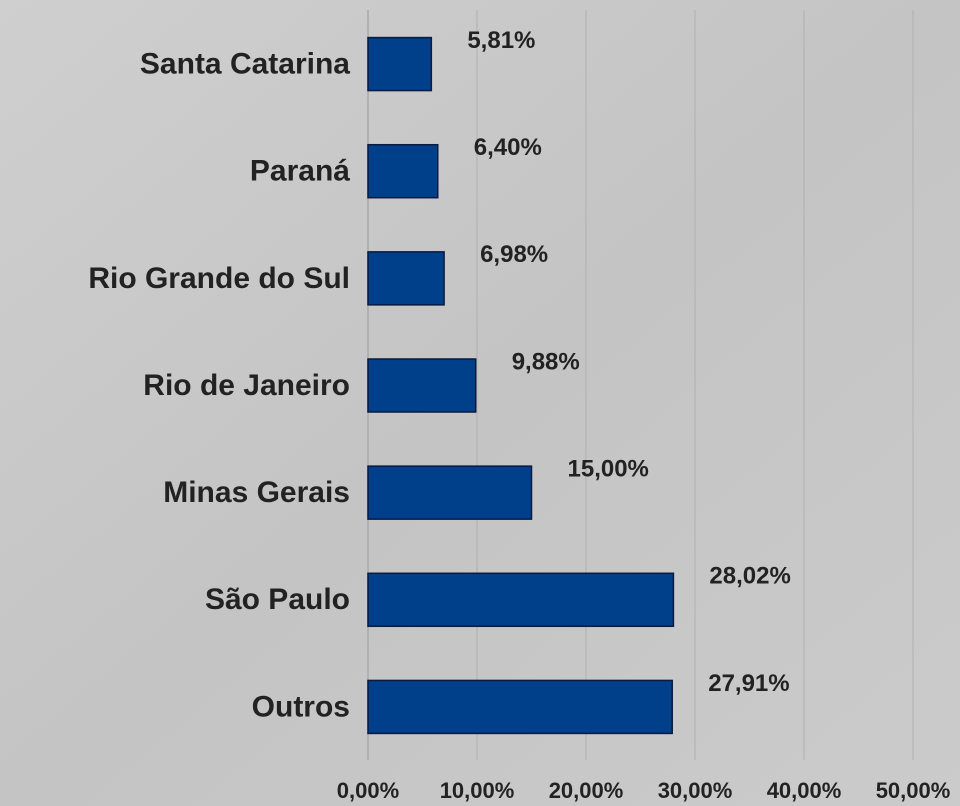 This screenshot has height=806, width=960. What do you see at coordinates (913, 790) in the screenshot?
I see `x-tick-label: 50,00%` at bounding box center [913, 790].